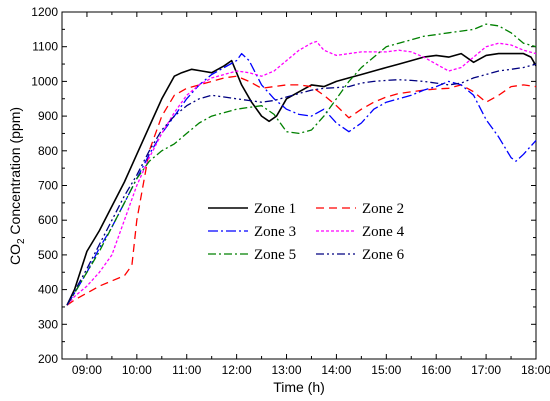 This screenshot has height=401, width=550. What do you see at coordinates (44, 12) in the screenshot?
I see `y-tick-label: 1200` at bounding box center [44, 12].